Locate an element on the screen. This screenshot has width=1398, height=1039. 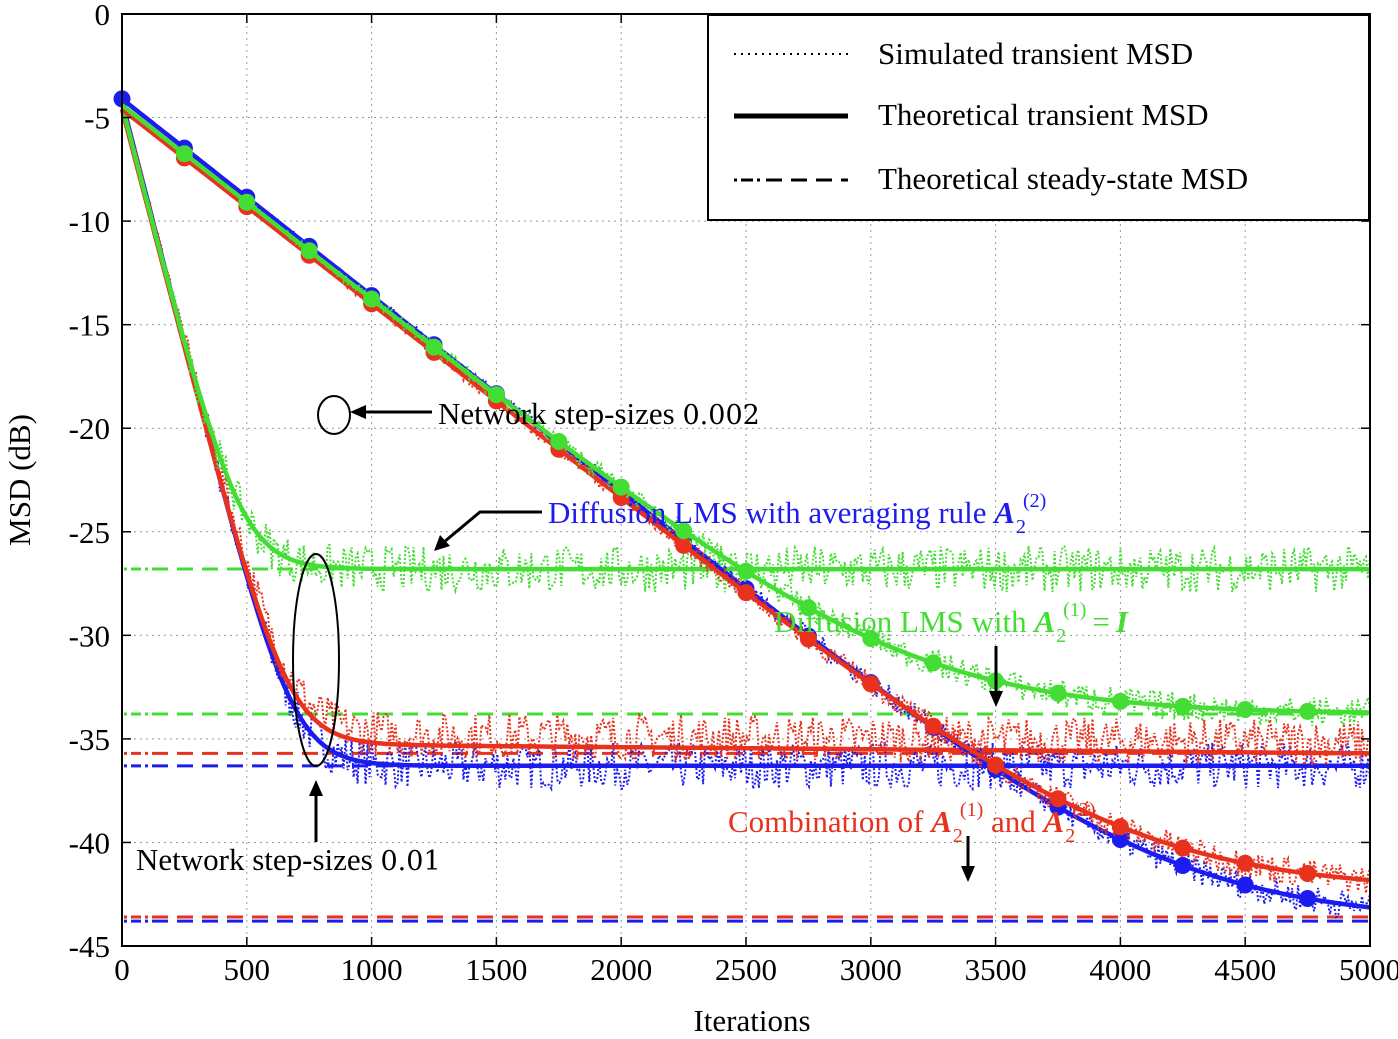
annotation-step-001: Network step-sizes 0.01 is located at coordinates (288, 859).